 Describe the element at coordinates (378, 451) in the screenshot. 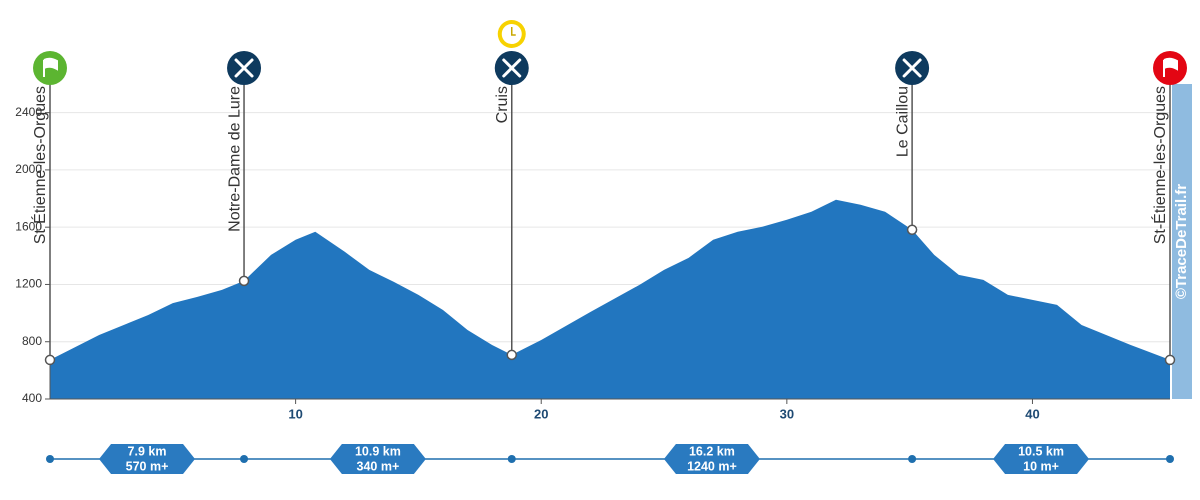

I see `segment-distance: 10.9 km` at that location.